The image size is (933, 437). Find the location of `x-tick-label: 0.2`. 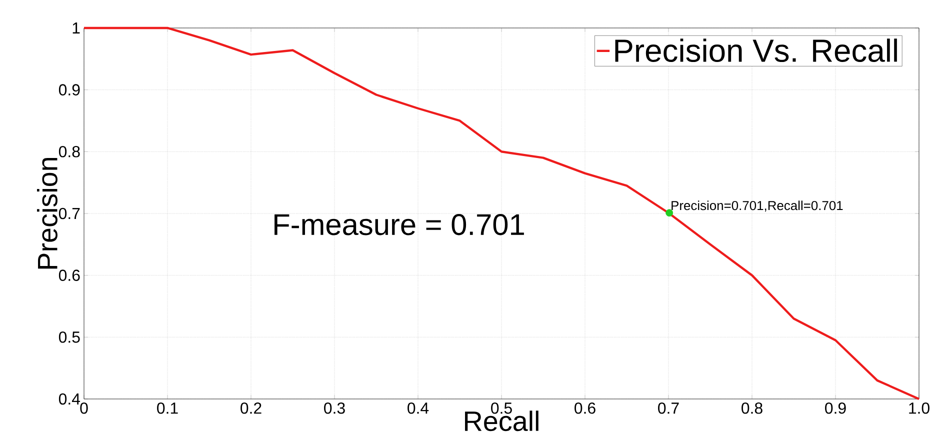

x-tick-label: 0.2 is located at coordinates (251, 408).